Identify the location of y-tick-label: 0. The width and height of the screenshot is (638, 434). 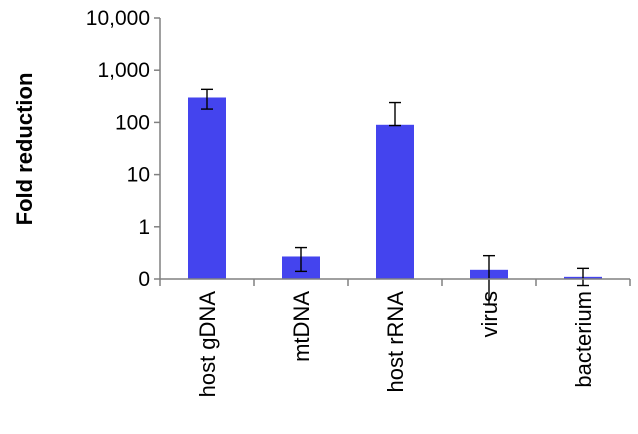
(144, 279).